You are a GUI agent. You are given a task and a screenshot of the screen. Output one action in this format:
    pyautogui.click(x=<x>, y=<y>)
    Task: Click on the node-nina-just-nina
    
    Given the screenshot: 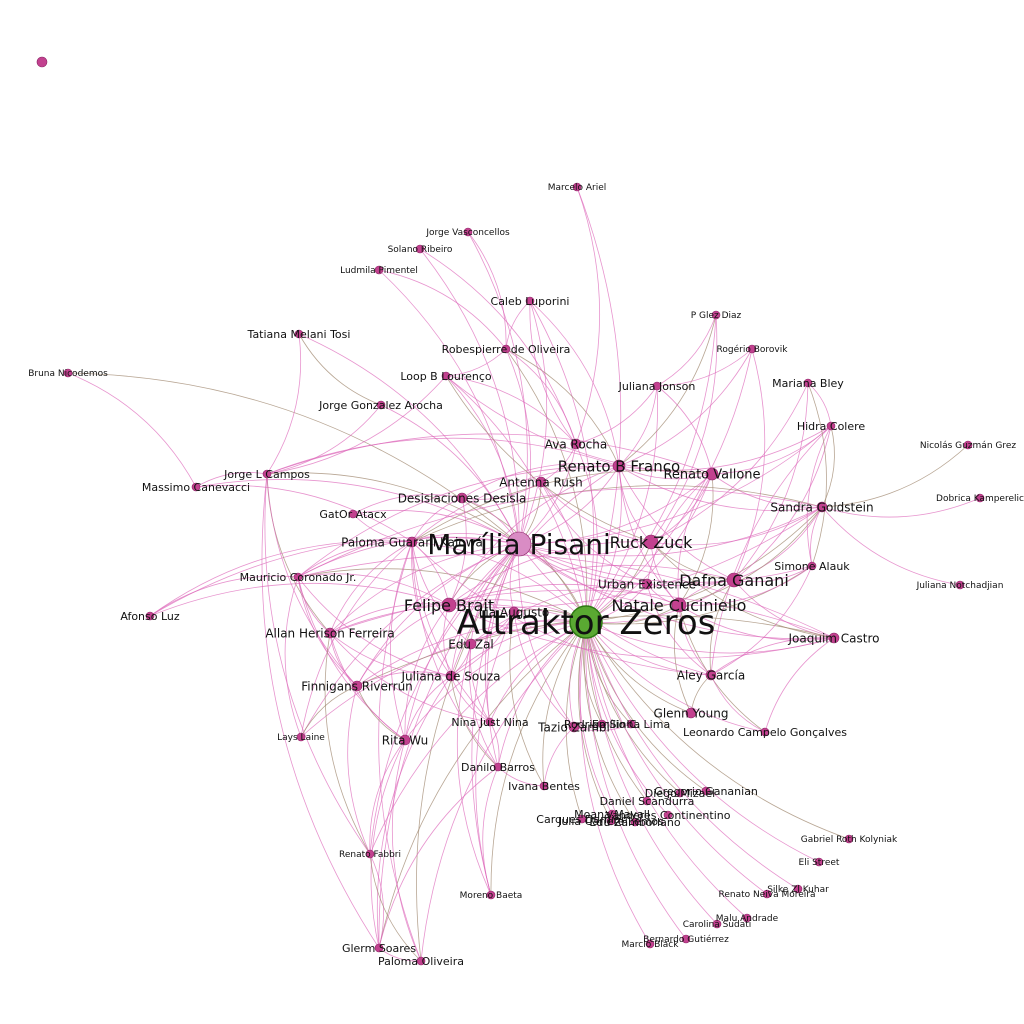 What is the action you would take?
    pyautogui.click(x=490, y=722)
    